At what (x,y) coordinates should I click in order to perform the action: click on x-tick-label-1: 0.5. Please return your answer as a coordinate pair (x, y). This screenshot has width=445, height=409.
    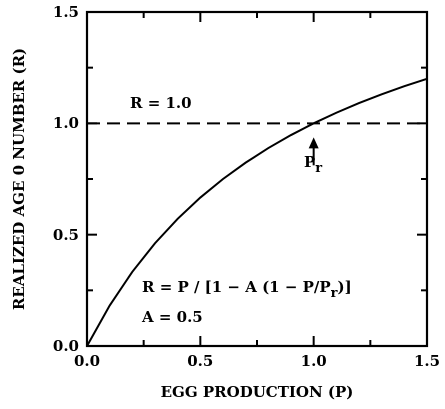
    Looking at the image, I should click on (200, 361).